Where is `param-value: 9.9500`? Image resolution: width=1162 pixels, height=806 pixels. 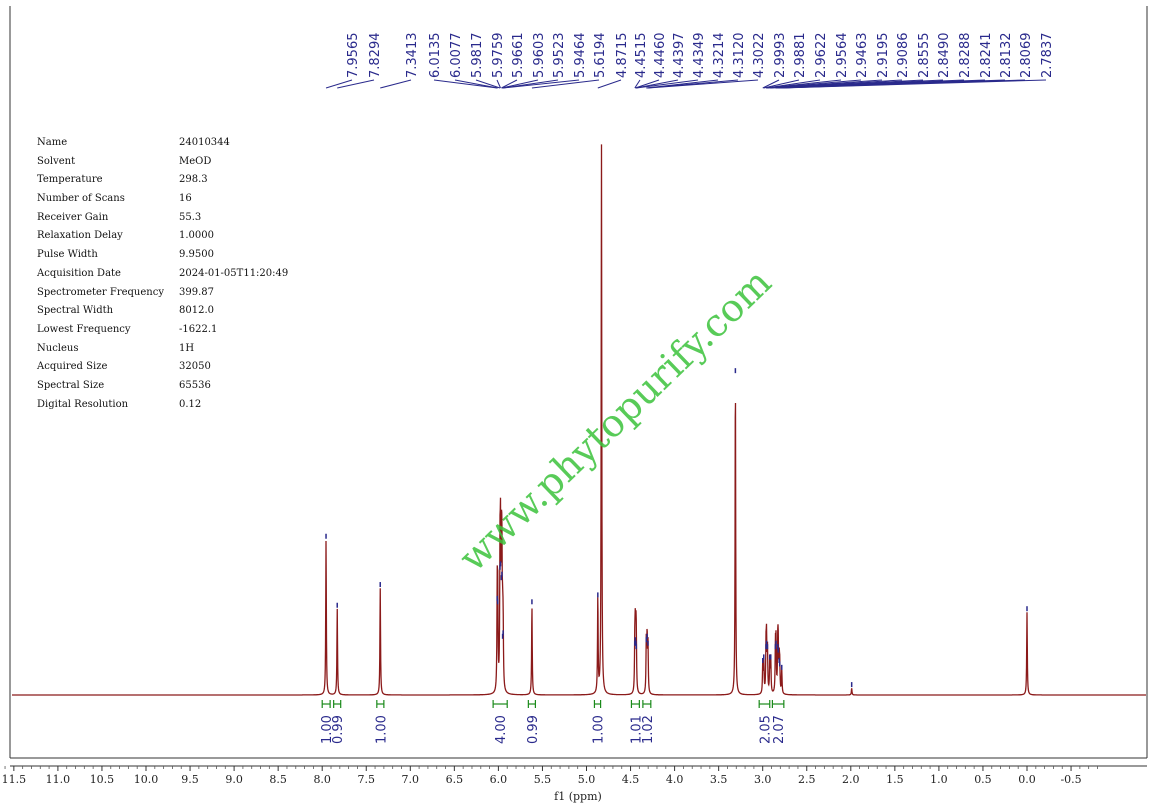
param-value: 9.9500 is located at coordinates (196, 255).